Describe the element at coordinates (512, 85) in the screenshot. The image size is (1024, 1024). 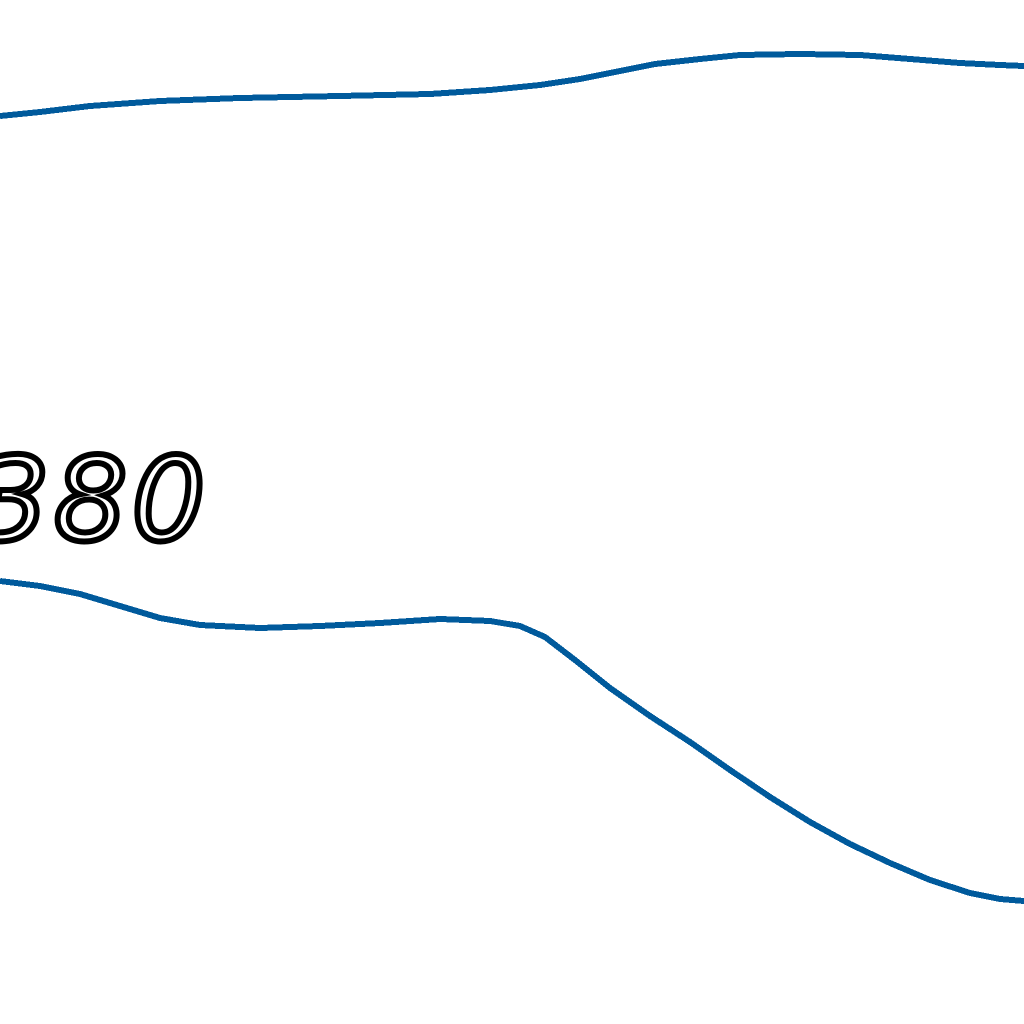
I see `upper-contour-line` at that location.